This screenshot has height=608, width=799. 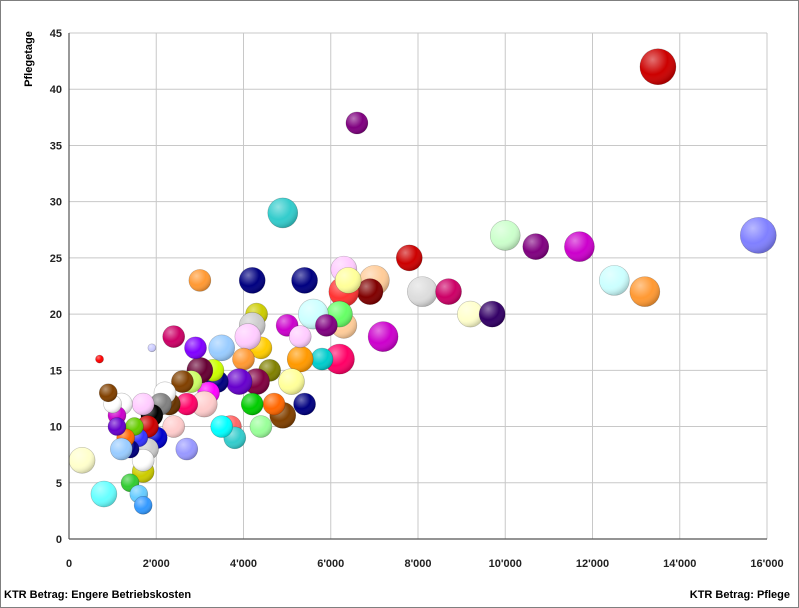 What do you see at coordinates (243, 564) in the screenshot?
I see `x-tick-label: 4'000` at bounding box center [243, 564].